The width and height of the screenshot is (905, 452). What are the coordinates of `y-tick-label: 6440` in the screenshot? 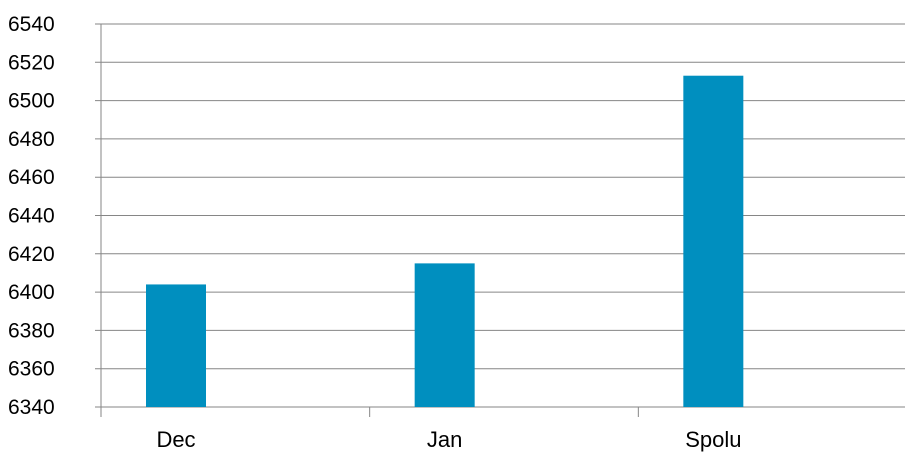 It's located at (31, 216).